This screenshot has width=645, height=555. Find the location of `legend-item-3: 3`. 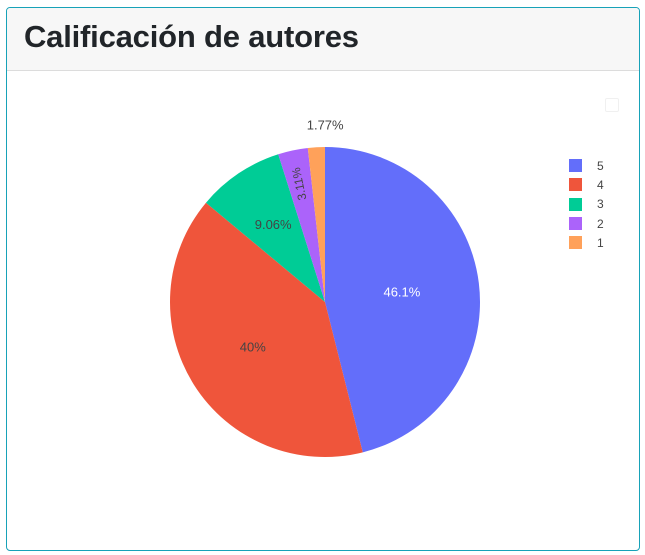

legend-item-3: 3 is located at coordinates (586, 204).